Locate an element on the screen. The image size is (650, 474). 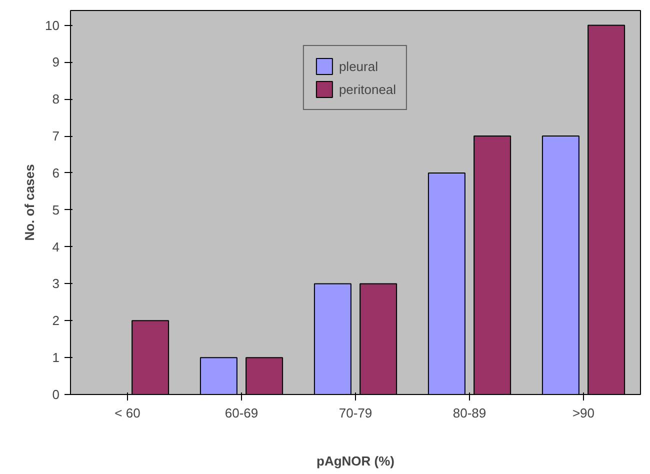
x-tick-label: < 60 is located at coordinates (127, 413).